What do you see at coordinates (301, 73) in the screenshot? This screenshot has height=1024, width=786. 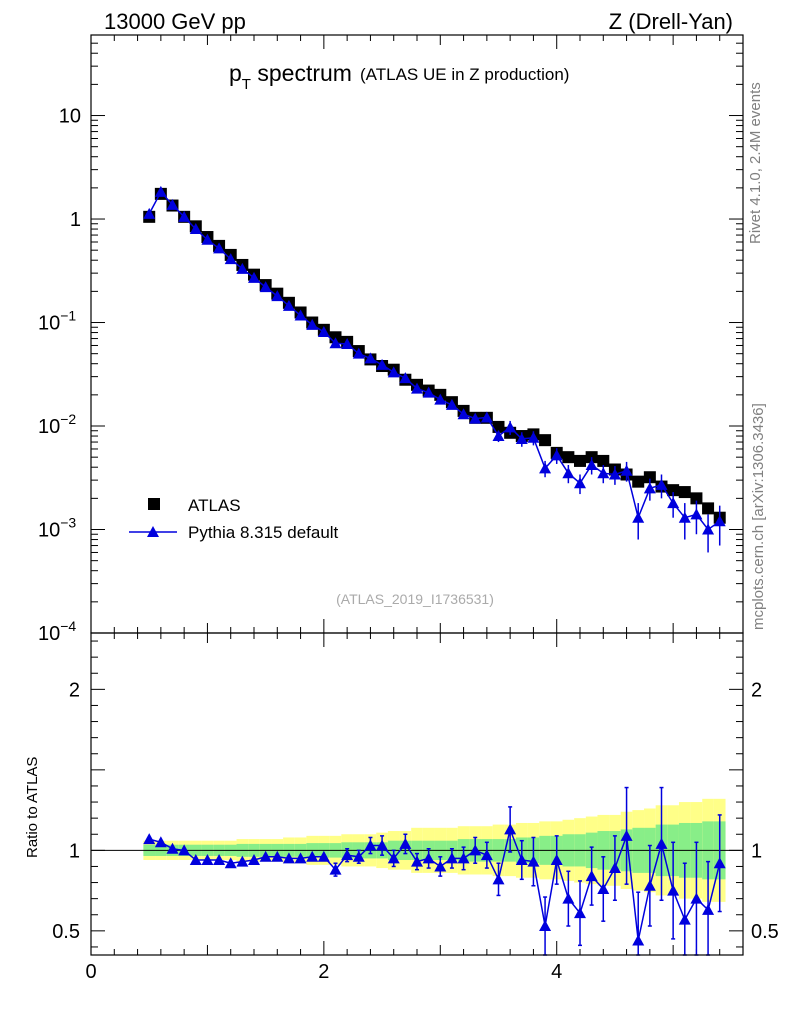 I see `plot-title-rest: spectrum` at bounding box center [301, 73].